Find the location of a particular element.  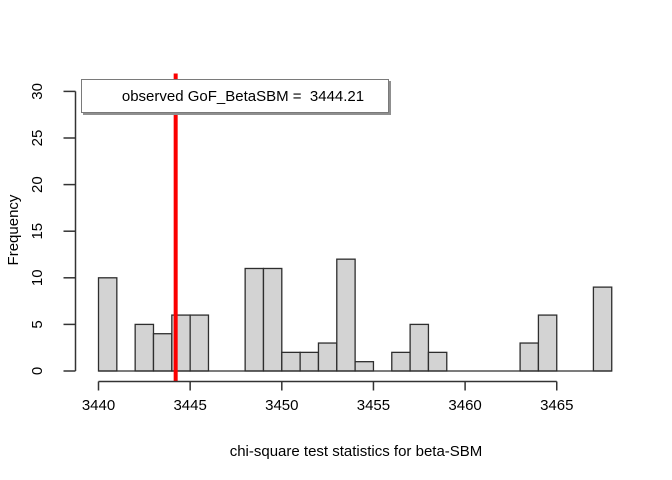

y-tick-label: 30 is located at coordinates (37, 91).